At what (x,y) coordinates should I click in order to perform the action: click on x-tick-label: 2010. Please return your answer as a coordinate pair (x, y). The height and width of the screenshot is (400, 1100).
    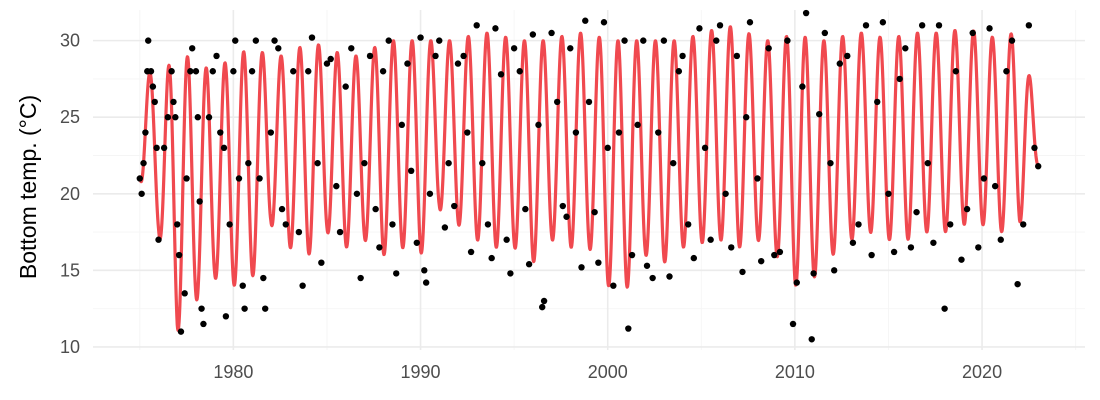
    Looking at the image, I should click on (795, 372).